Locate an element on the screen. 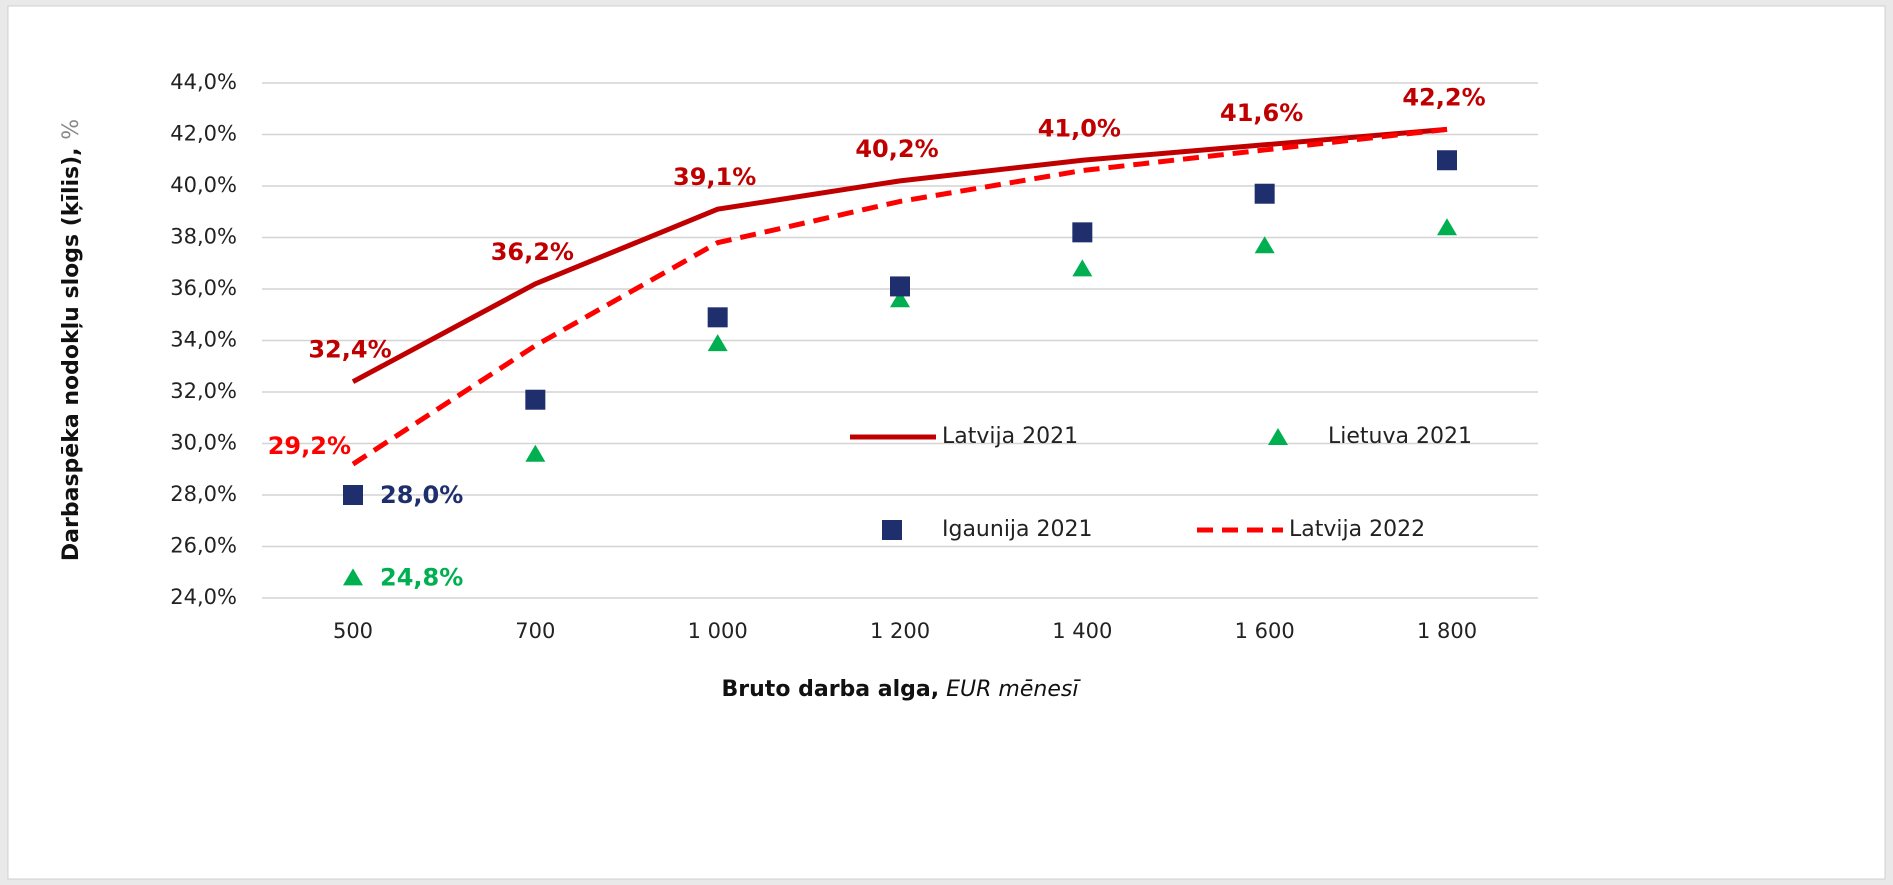  x-tick-label: 1 200 is located at coordinates (900, 631).